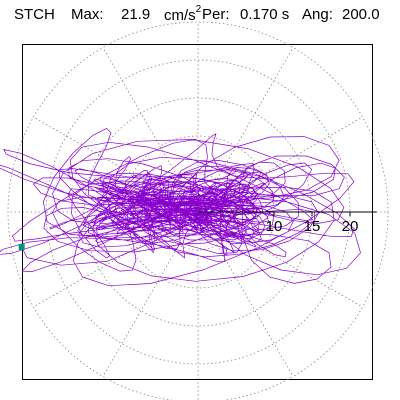 Image resolution: width=400 pixels, height=400 pixels. What do you see at coordinates (274, 226) in the screenshot?
I see `radial-tick-label: 10` at bounding box center [274, 226].